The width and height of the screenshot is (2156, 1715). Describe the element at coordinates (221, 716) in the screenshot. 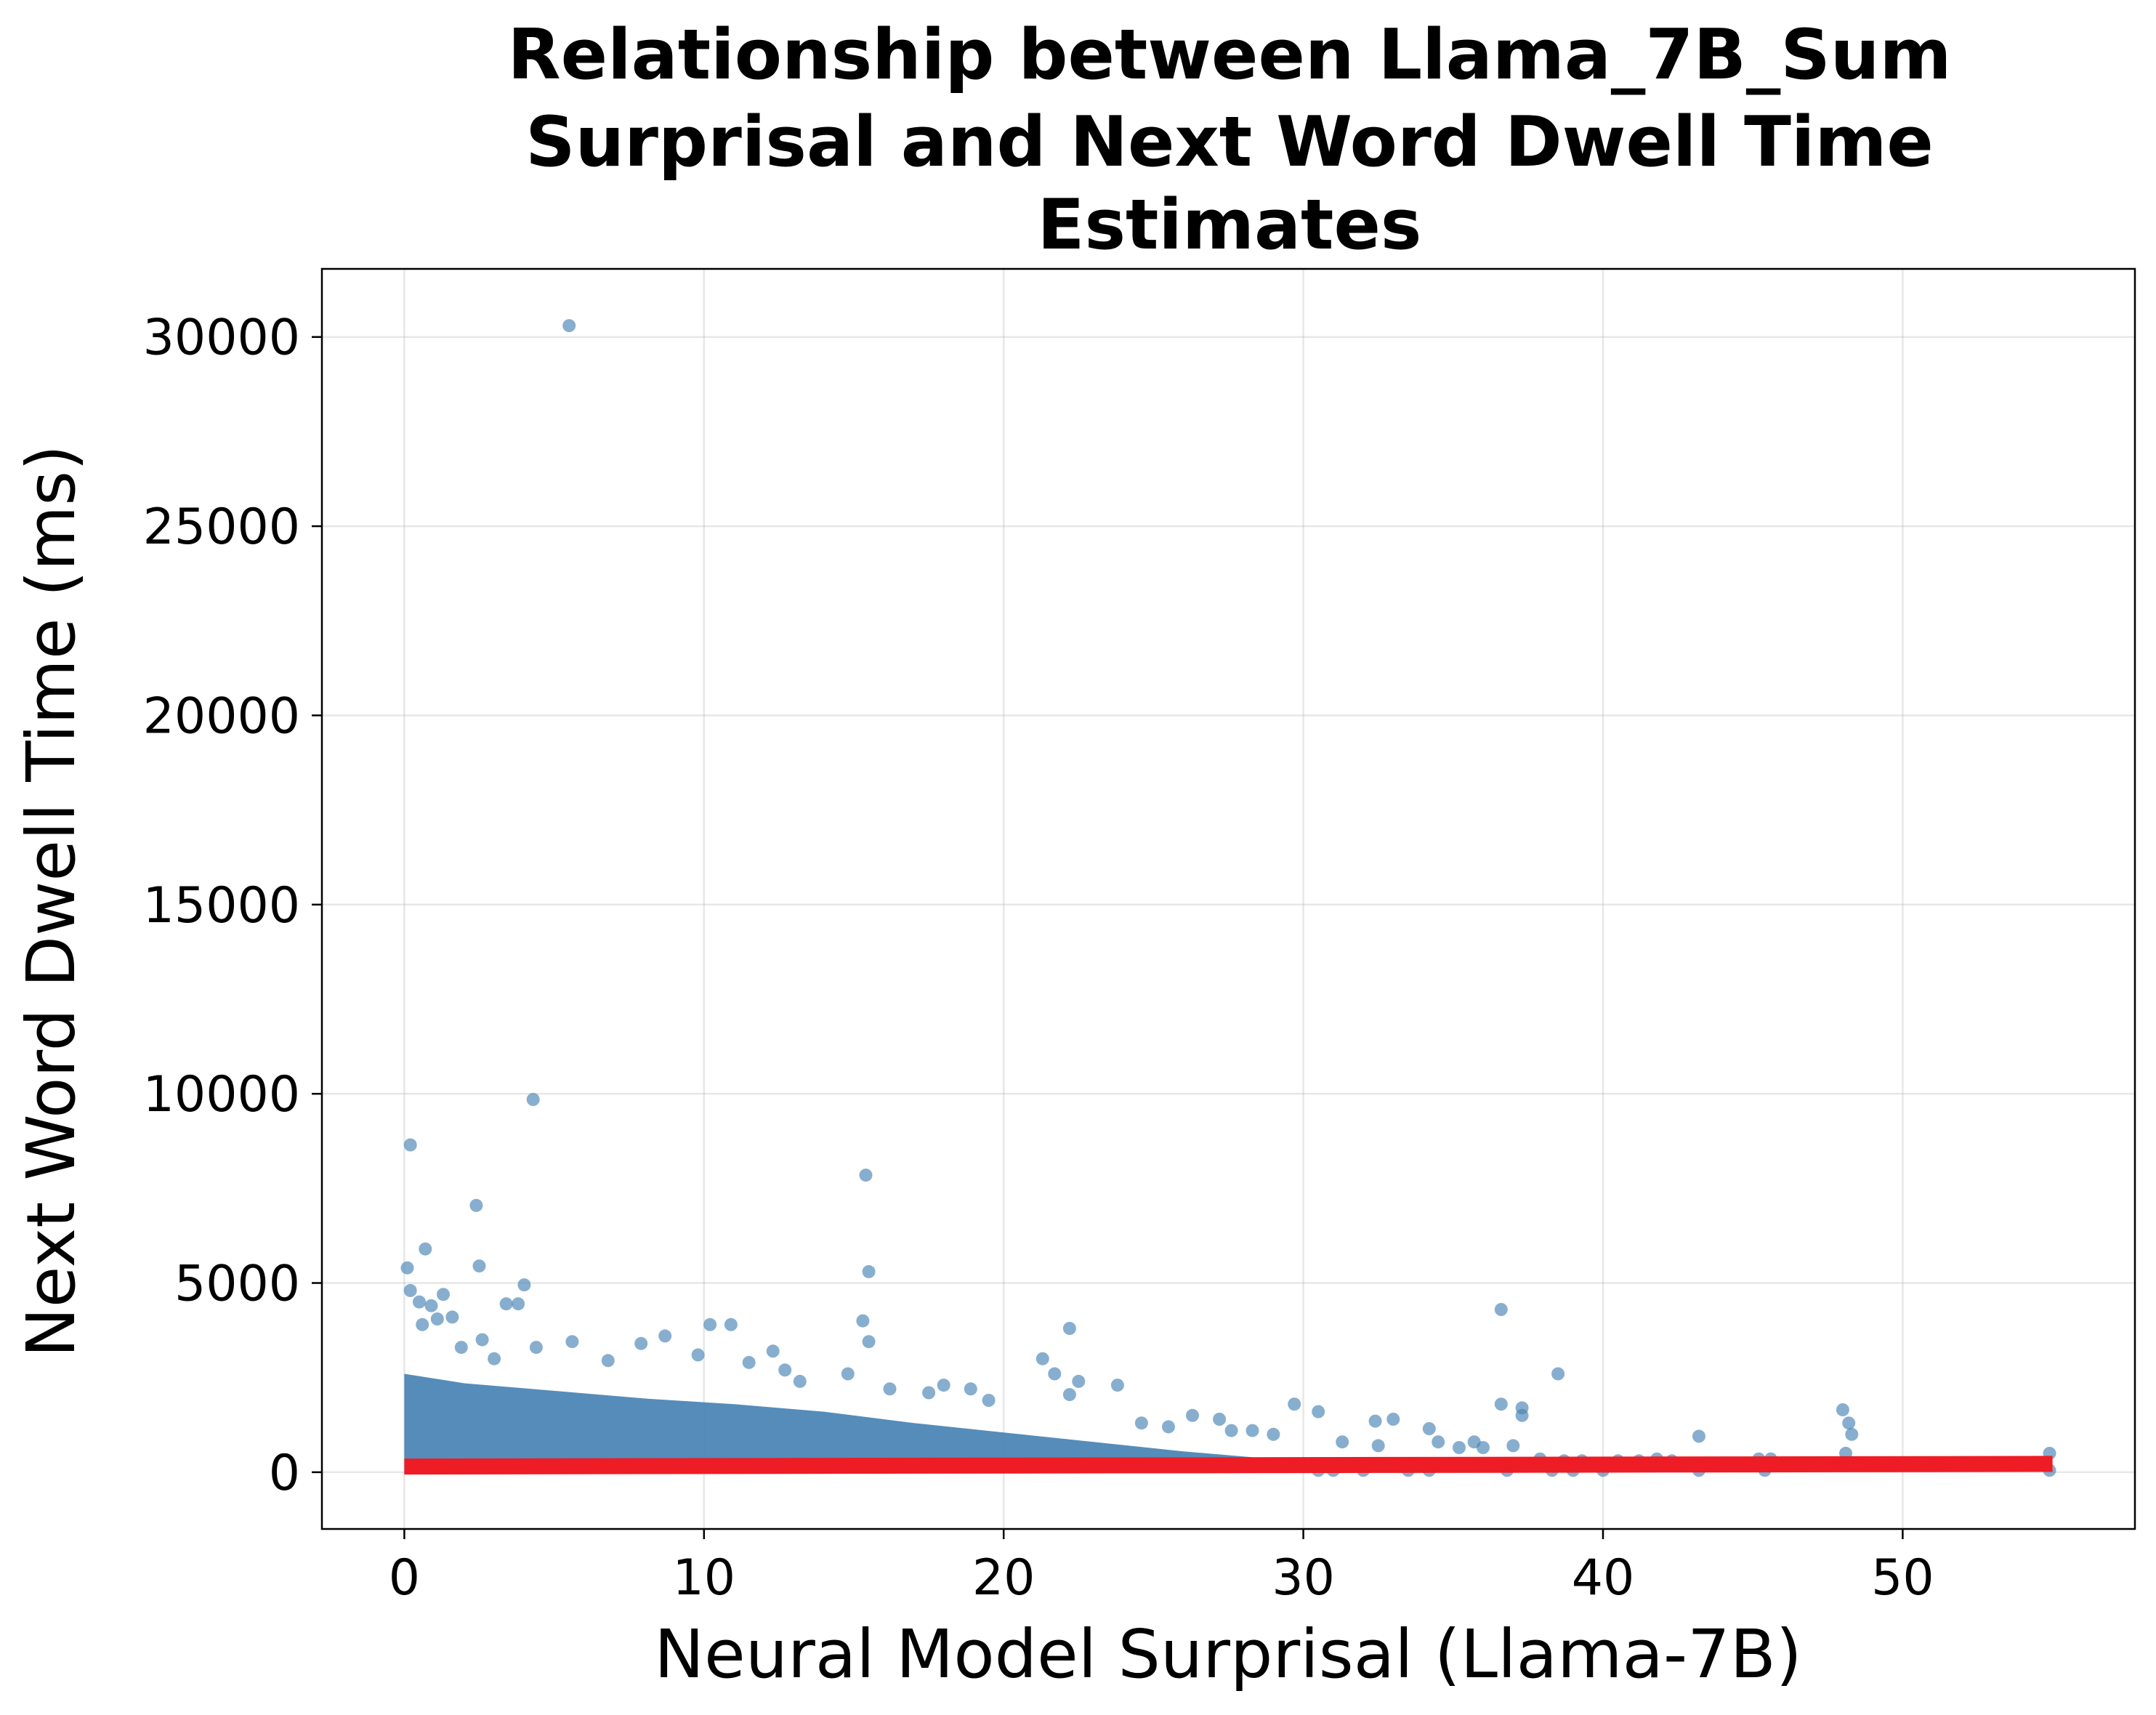

I see `y-tick-label: 20000` at that location.